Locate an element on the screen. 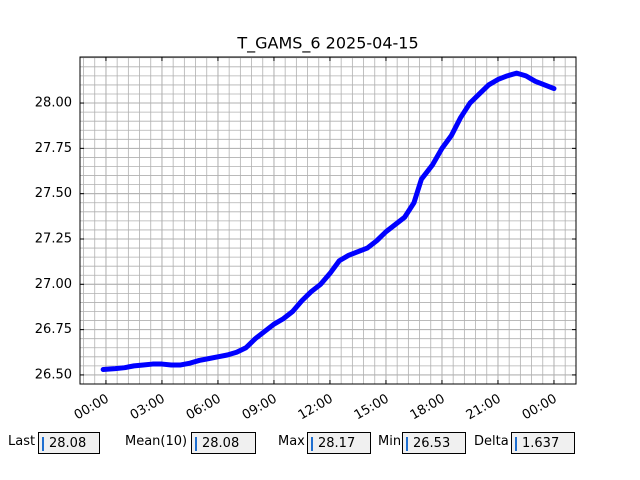 Image resolution: width=640 pixels, height=480 pixels. field-label: Delta is located at coordinates (491, 441).